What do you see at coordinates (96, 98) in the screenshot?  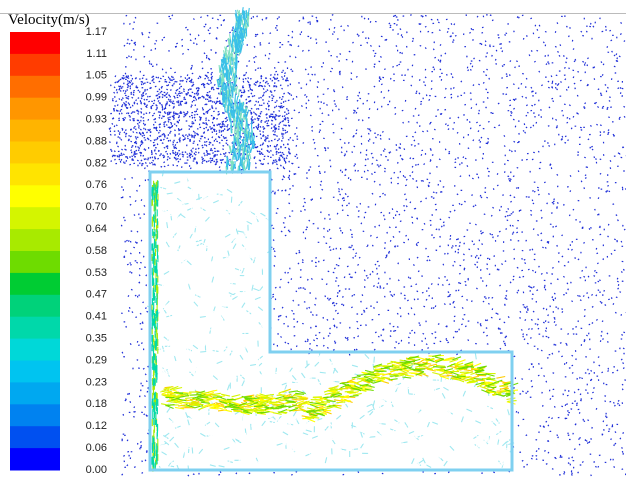 I see `colorbar-label: 0.99` at bounding box center [96, 98].